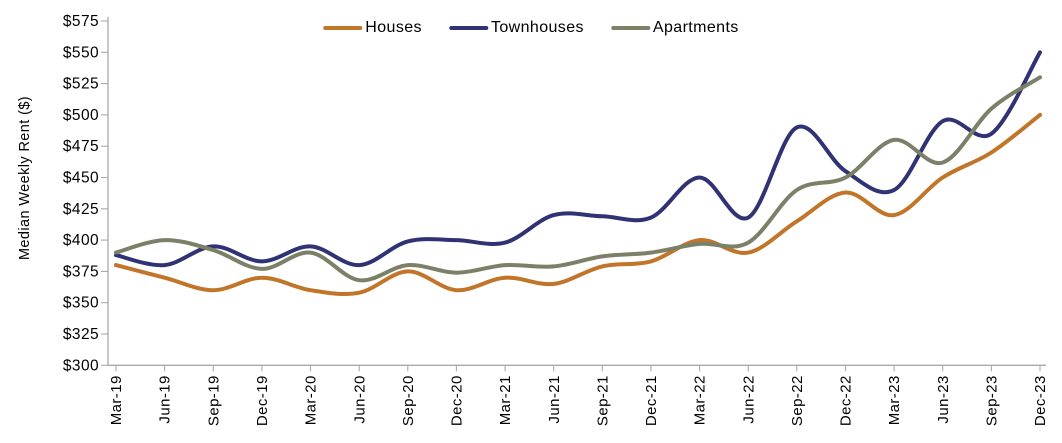 The height and width of the screenshot is (443, 1062). Describe the element at coordinates (81, 209) in the screenshot. I see `y-tick-label: $425` at that location.